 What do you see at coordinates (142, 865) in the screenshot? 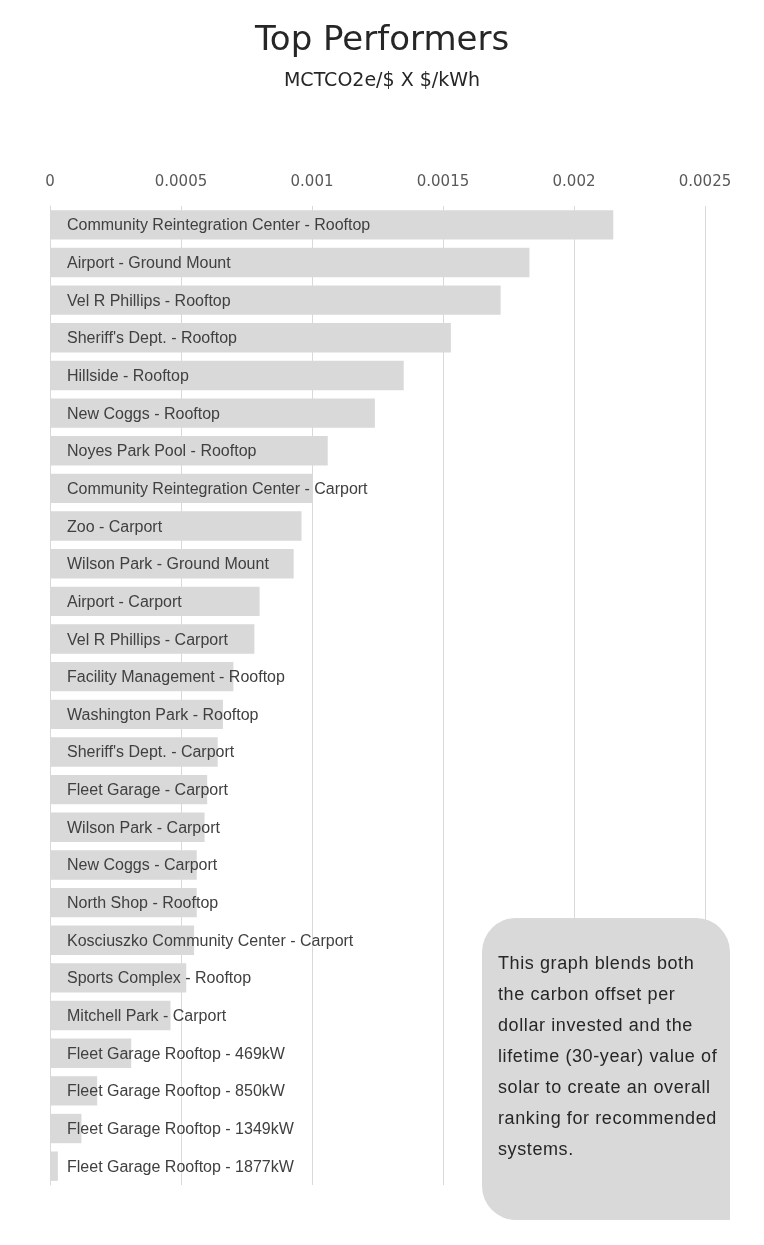
I see `y-tick-label: New Coggs - Carport` at bounding box center [142, 865].